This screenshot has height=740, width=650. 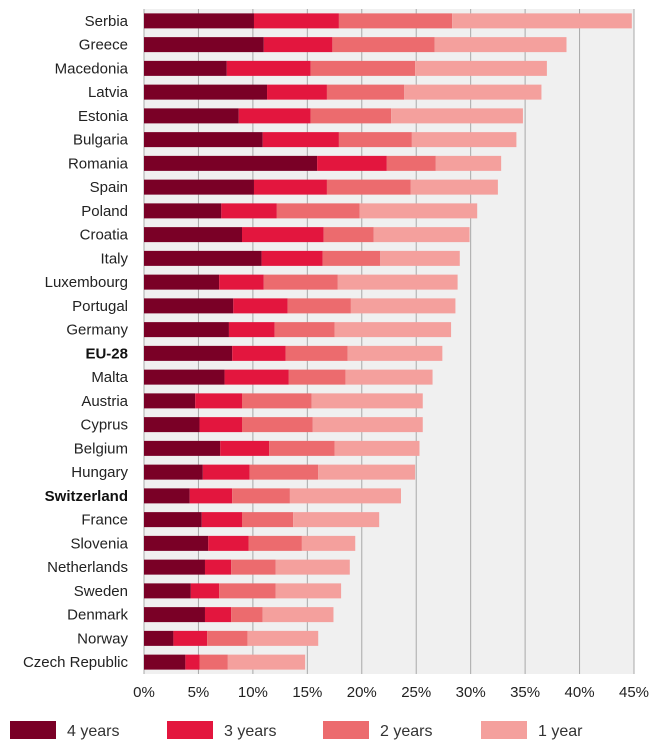 What do you see at coordinates (362, 692) in the screenshot?
I see `tick-label: 20%` at bounding box center [362, 692].